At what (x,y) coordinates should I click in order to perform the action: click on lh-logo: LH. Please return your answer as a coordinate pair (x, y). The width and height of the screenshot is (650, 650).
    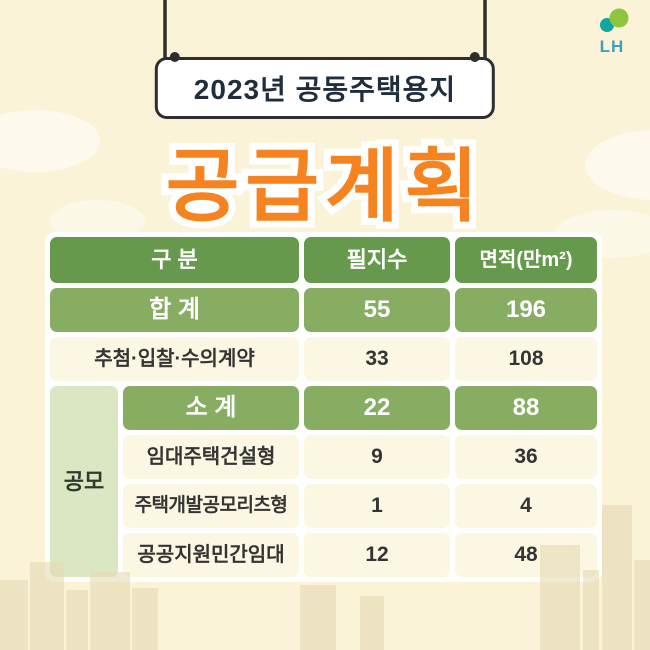
    Looking at the image, I should click on (612, 32).